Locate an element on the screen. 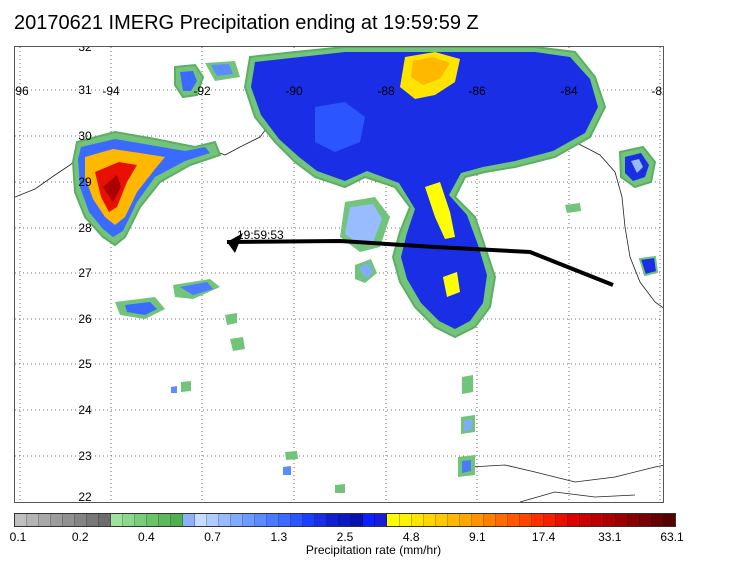  latitude-label: 29 is located at coordinates (85, 182).